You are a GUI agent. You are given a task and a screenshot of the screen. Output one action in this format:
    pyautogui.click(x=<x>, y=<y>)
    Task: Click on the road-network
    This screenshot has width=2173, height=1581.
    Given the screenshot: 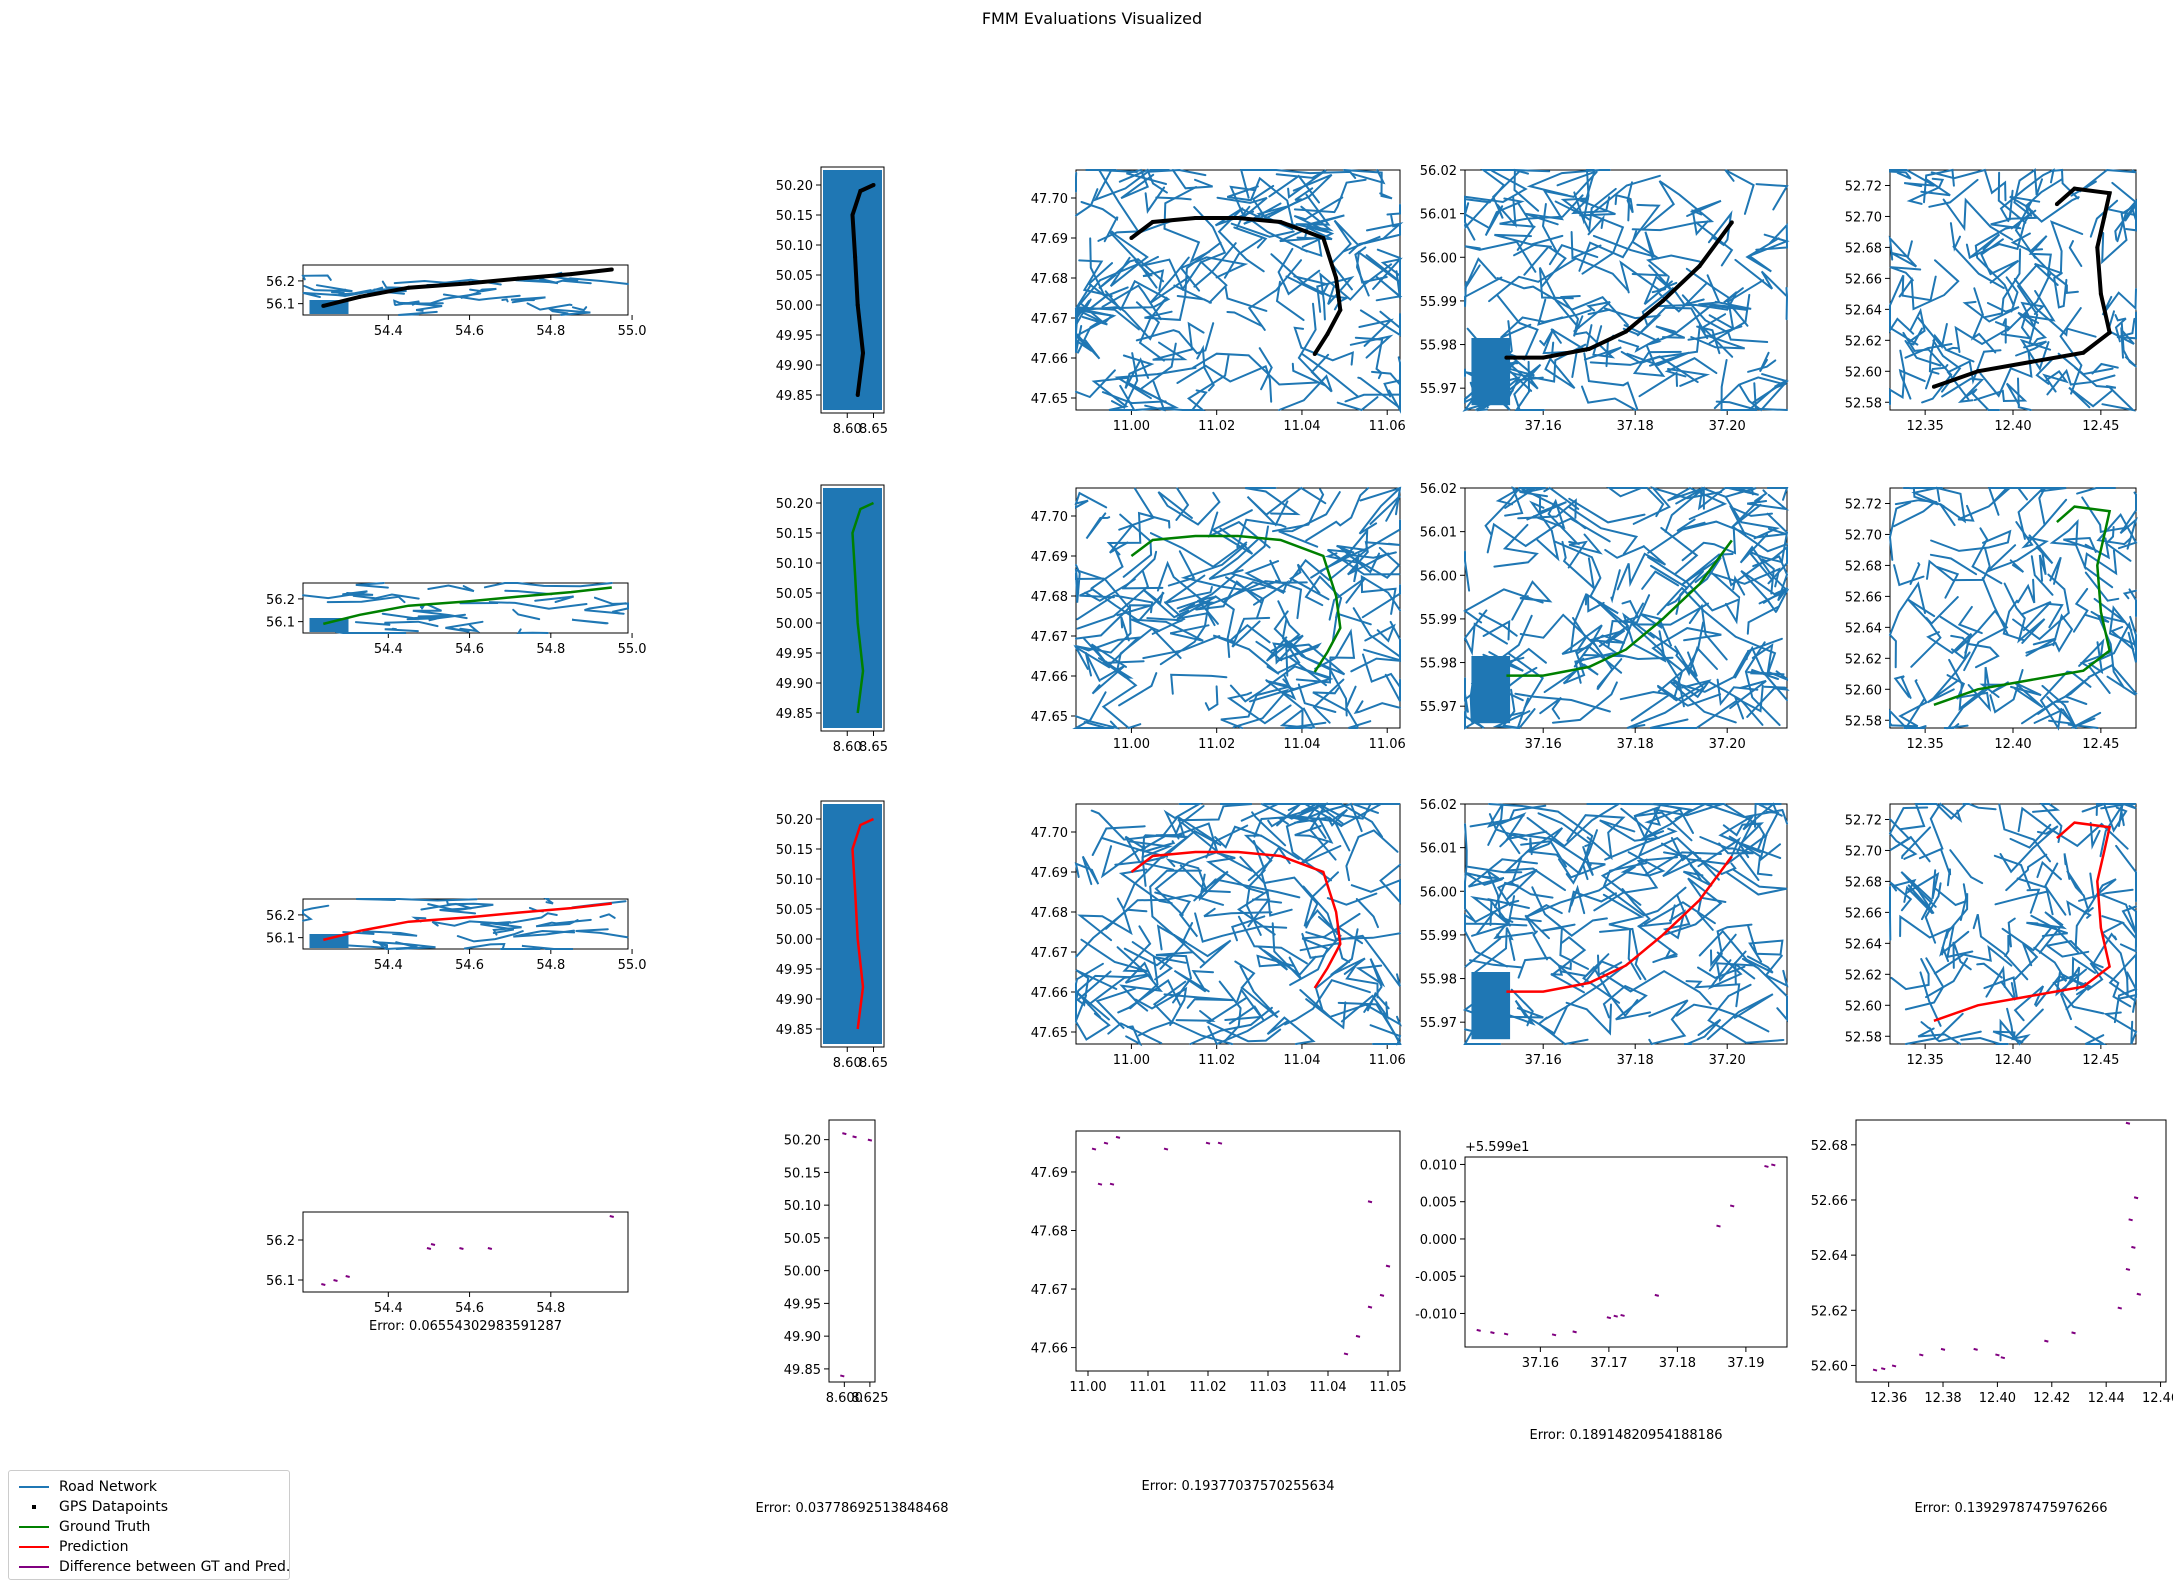 What is the action you would take?
    pyautogui.click(x=1239, y=291)
    